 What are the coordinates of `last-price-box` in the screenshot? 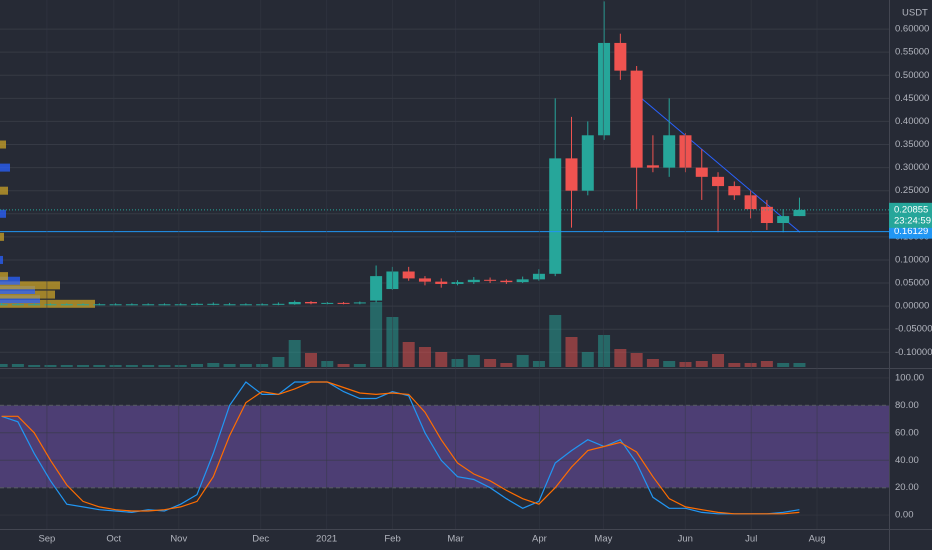 It's located at (910, 215).